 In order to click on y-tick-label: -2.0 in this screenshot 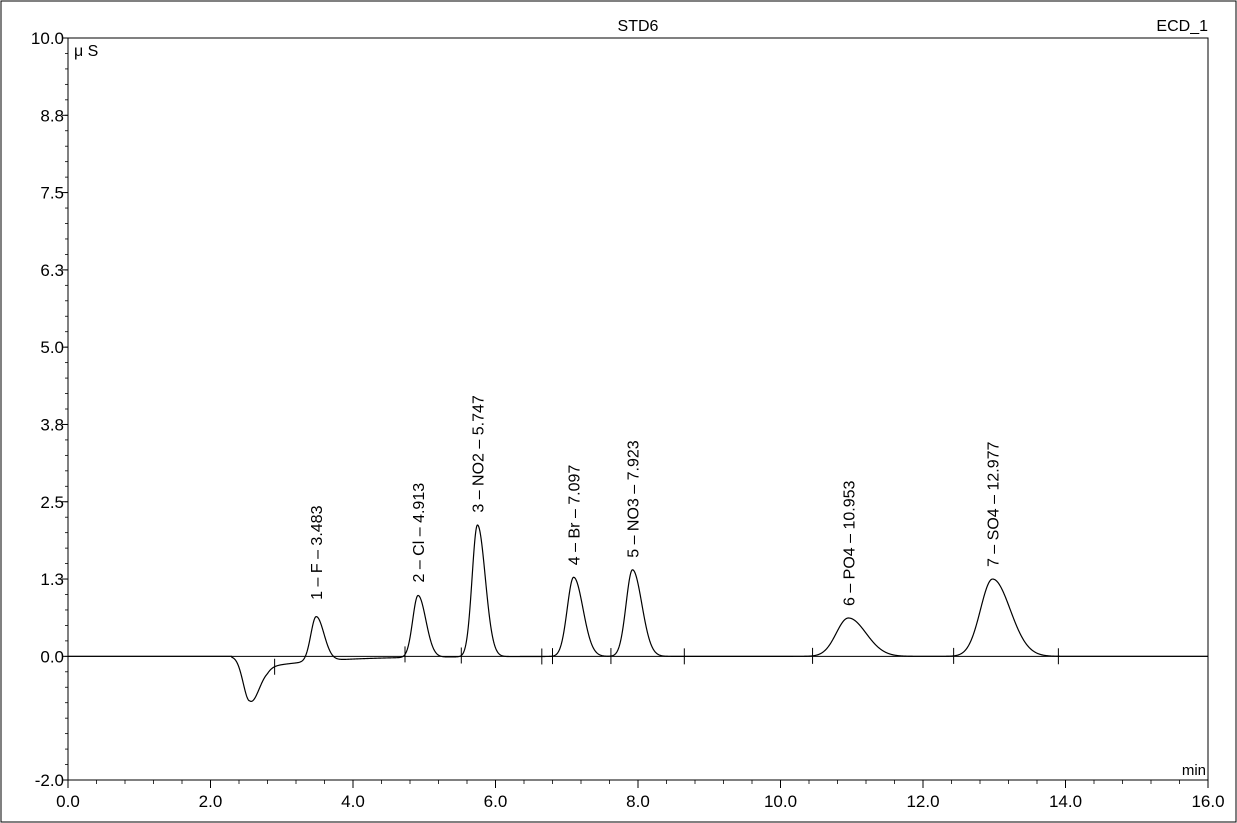, I will do `click(49, 780)`.